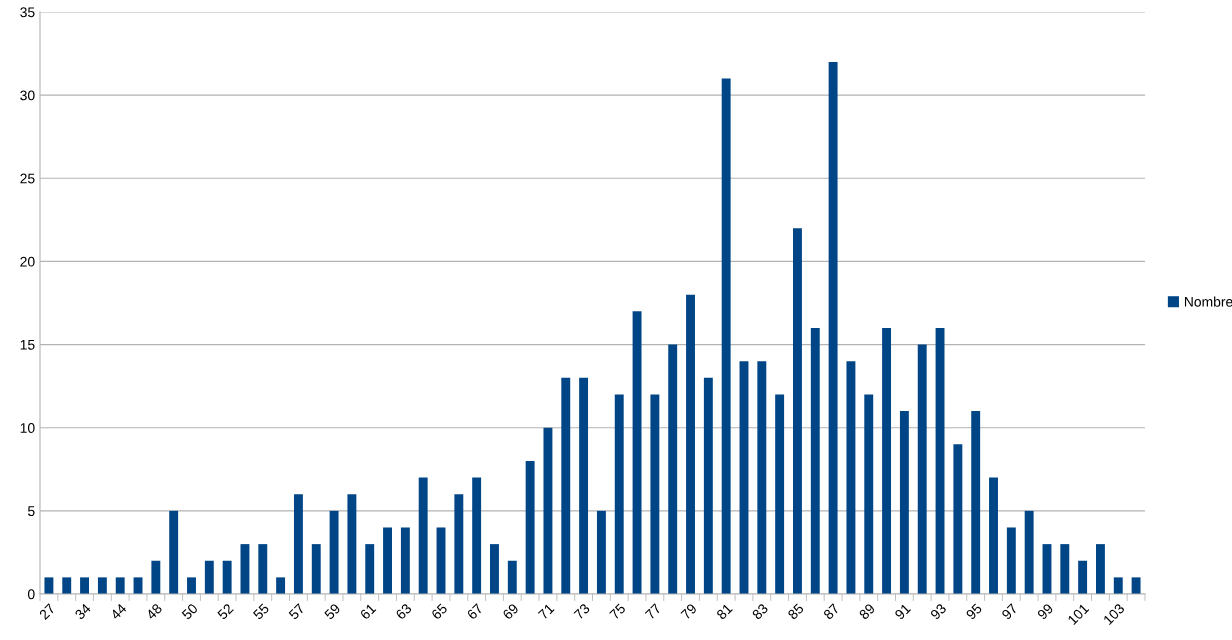  I want to click on legend-label: Nombre, so click(1208, 301).